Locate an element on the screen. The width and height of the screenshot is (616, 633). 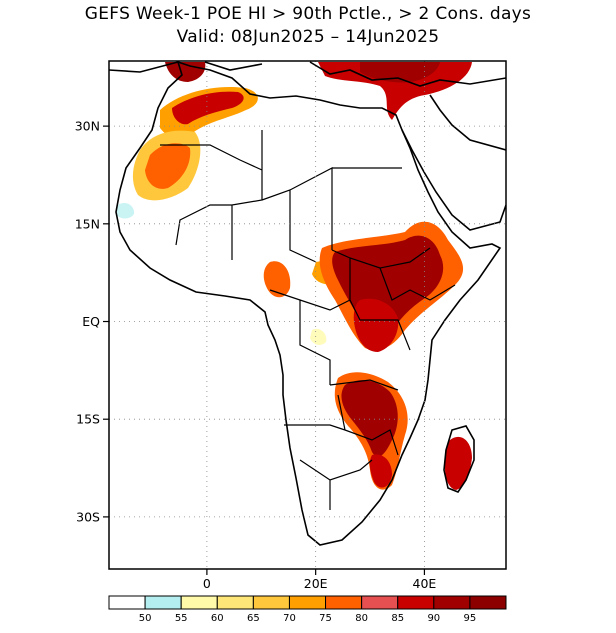
hotspot-mozambique-south is located at coordinates (380, 471).